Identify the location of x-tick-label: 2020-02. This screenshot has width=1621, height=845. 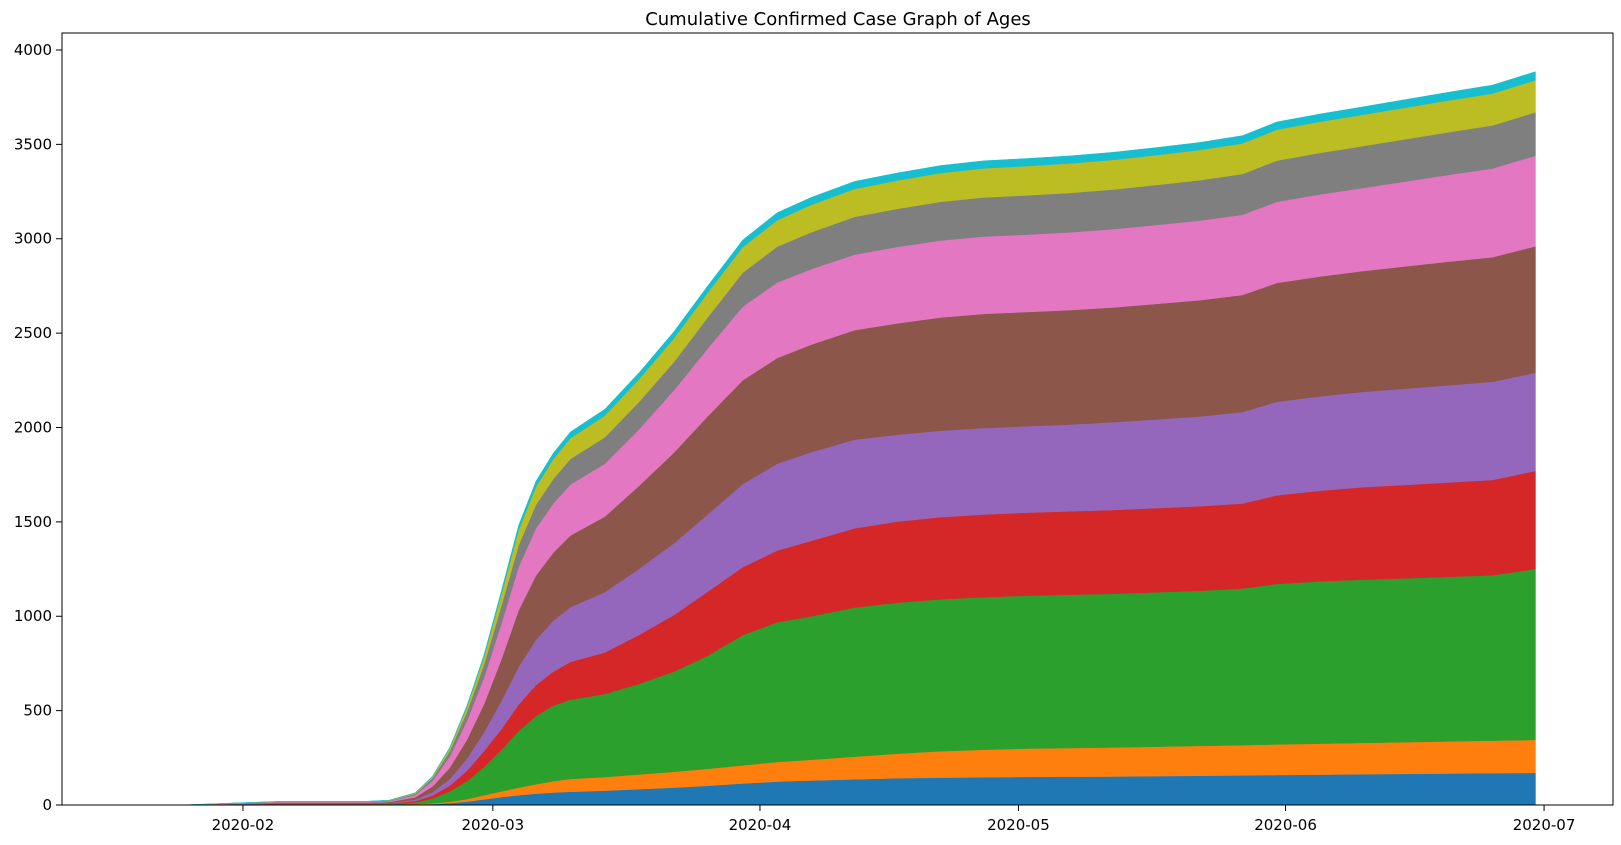
(243, 825).